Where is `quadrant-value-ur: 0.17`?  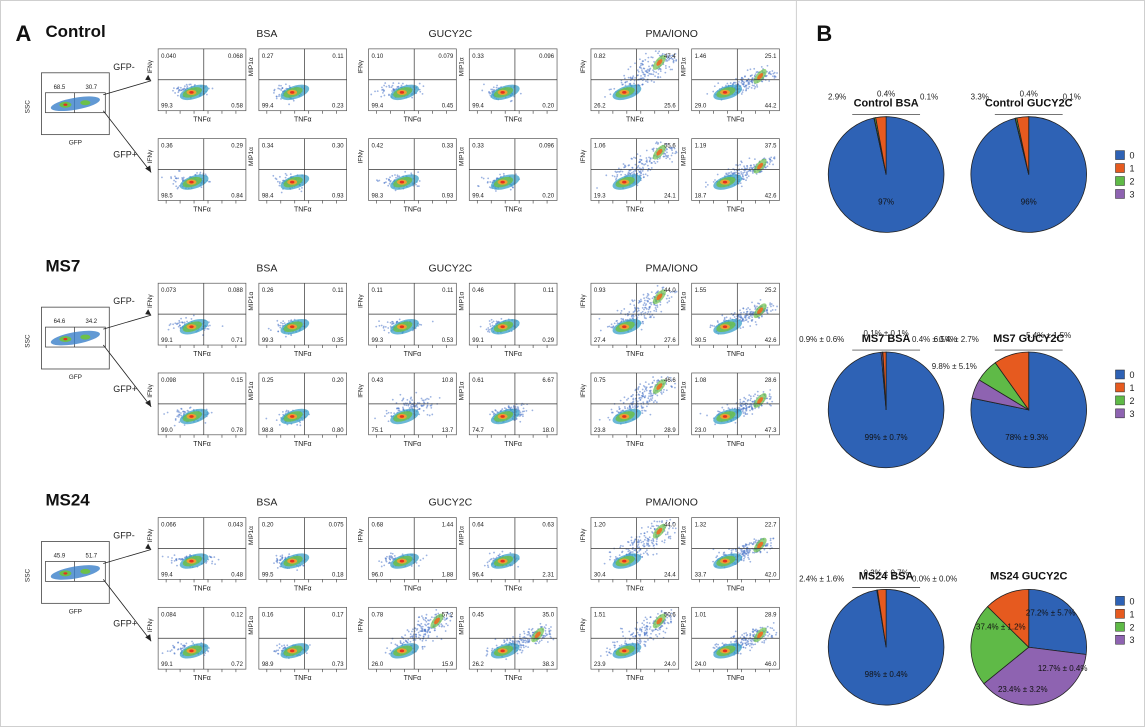 quadrant-value-ur: 0.17 is located at coordinates (338, 615).